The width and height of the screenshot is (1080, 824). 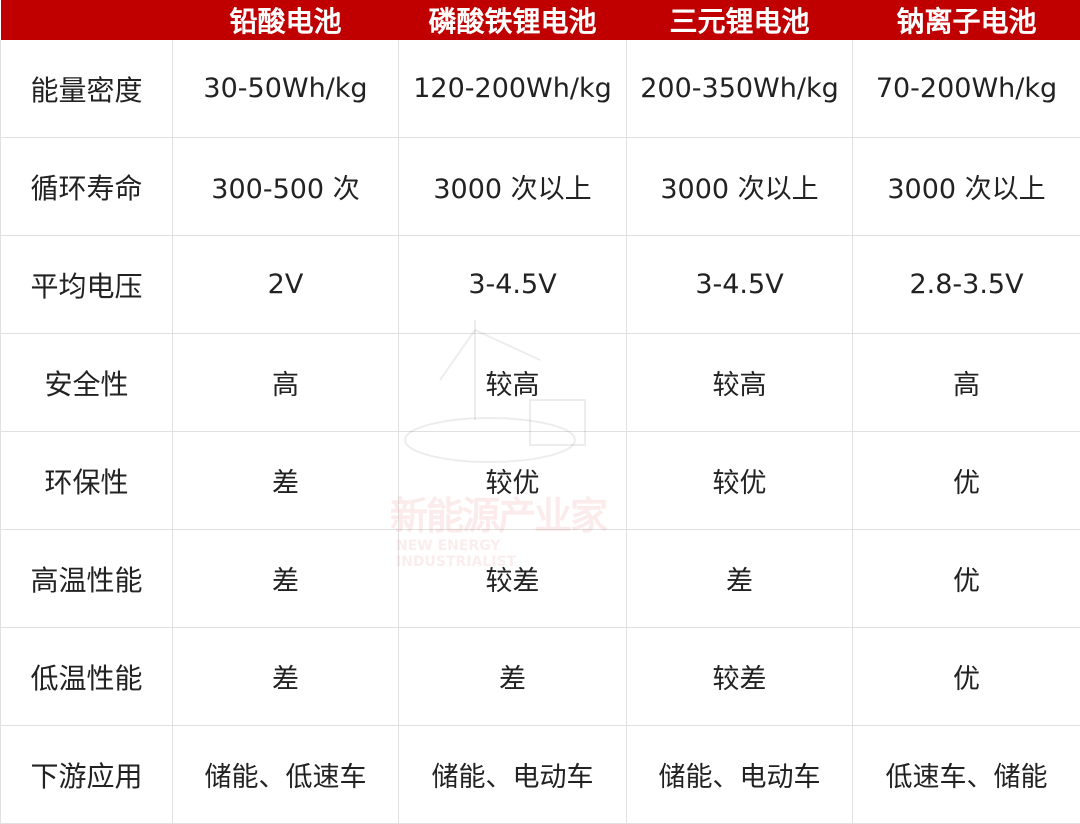 What do you see at coordinates (513, 20) in the screenshot?
I see `column-header: 磷酸铁锂电池` at bounding box center [513, 20].